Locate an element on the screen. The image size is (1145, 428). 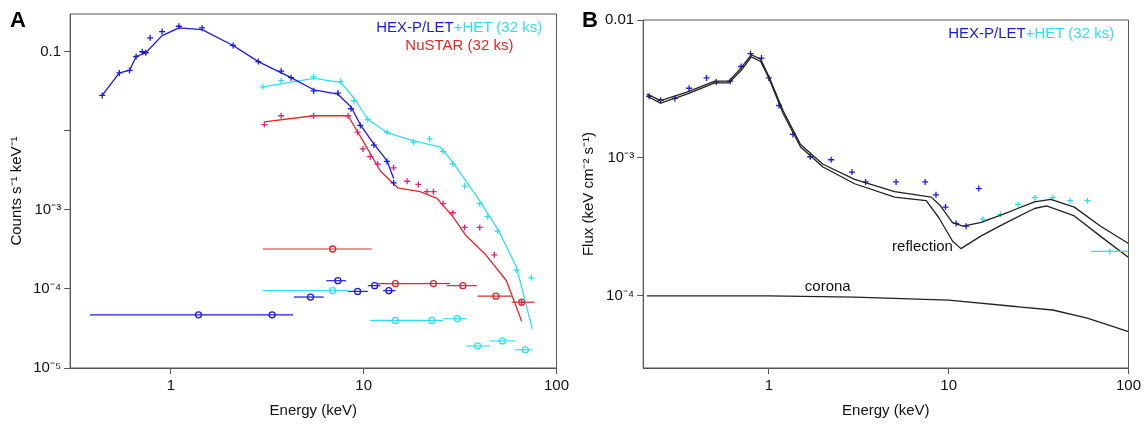
y-tick-label: 0.1 is located at coordinates (51, 50).